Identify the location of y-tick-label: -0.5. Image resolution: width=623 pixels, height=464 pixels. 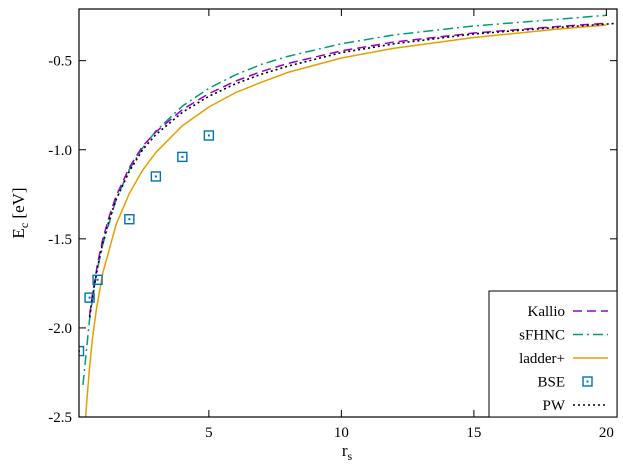
(60, 62).